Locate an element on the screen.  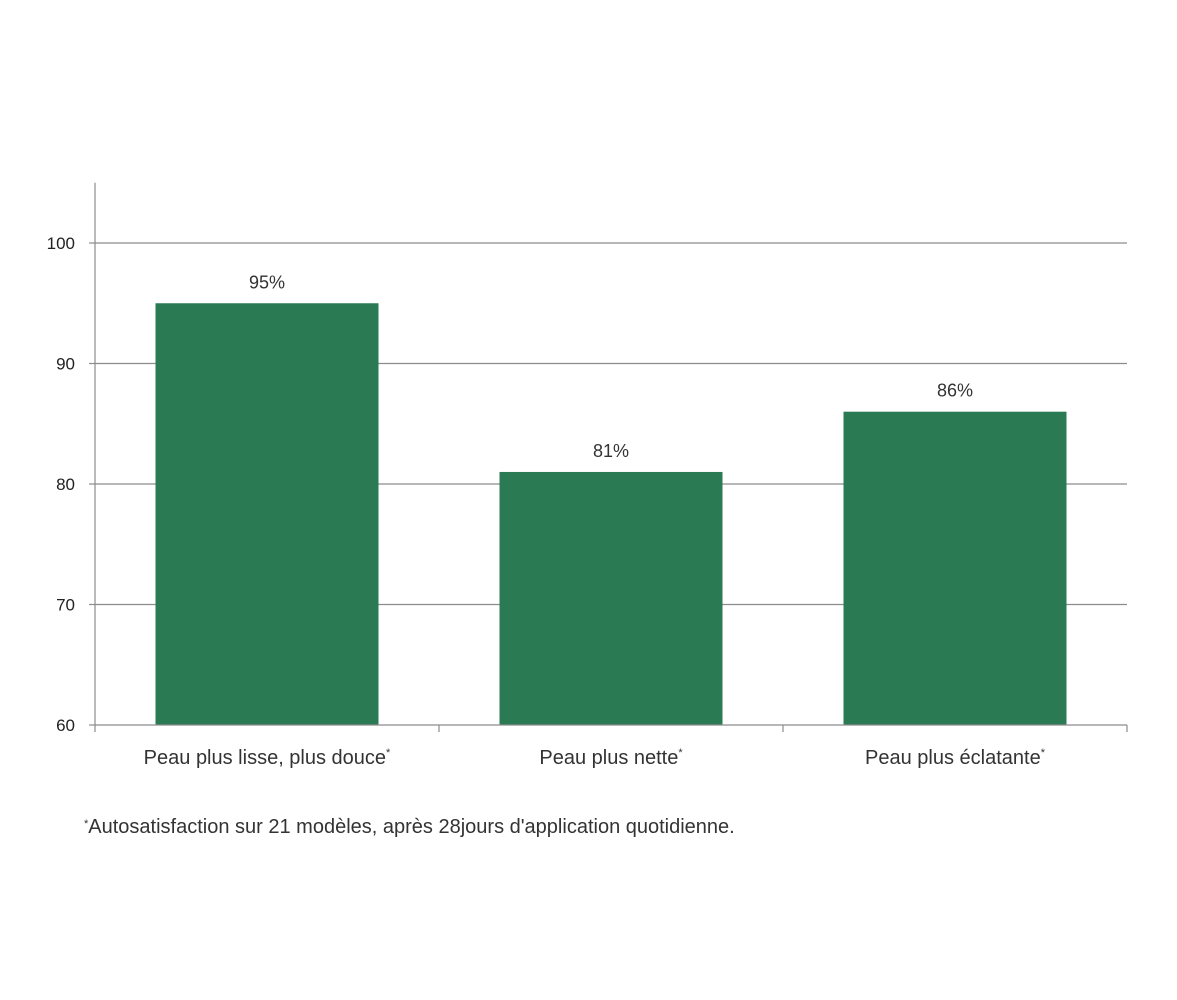
footnote-marker: * is located at coordinates (86, 824).